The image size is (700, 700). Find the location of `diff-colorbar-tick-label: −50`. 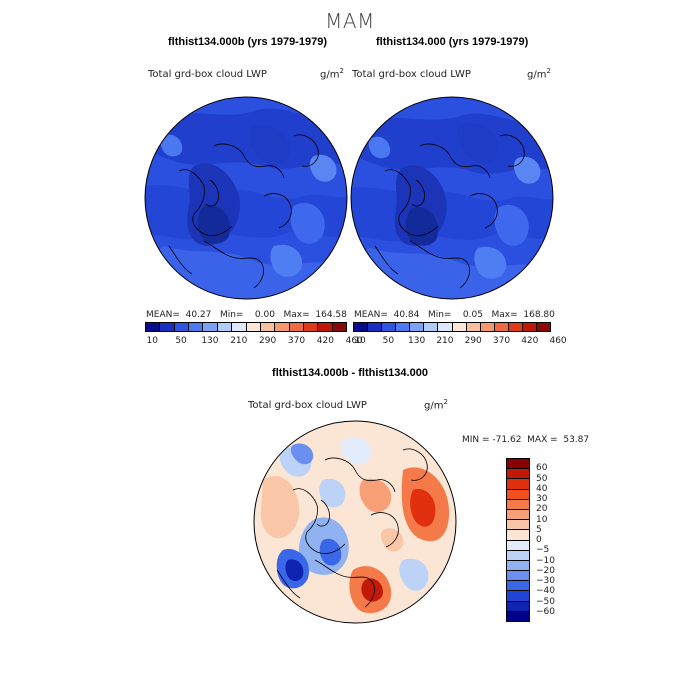

diff-colorbar-tick-label: −50 is located at coordinates (545, 601).